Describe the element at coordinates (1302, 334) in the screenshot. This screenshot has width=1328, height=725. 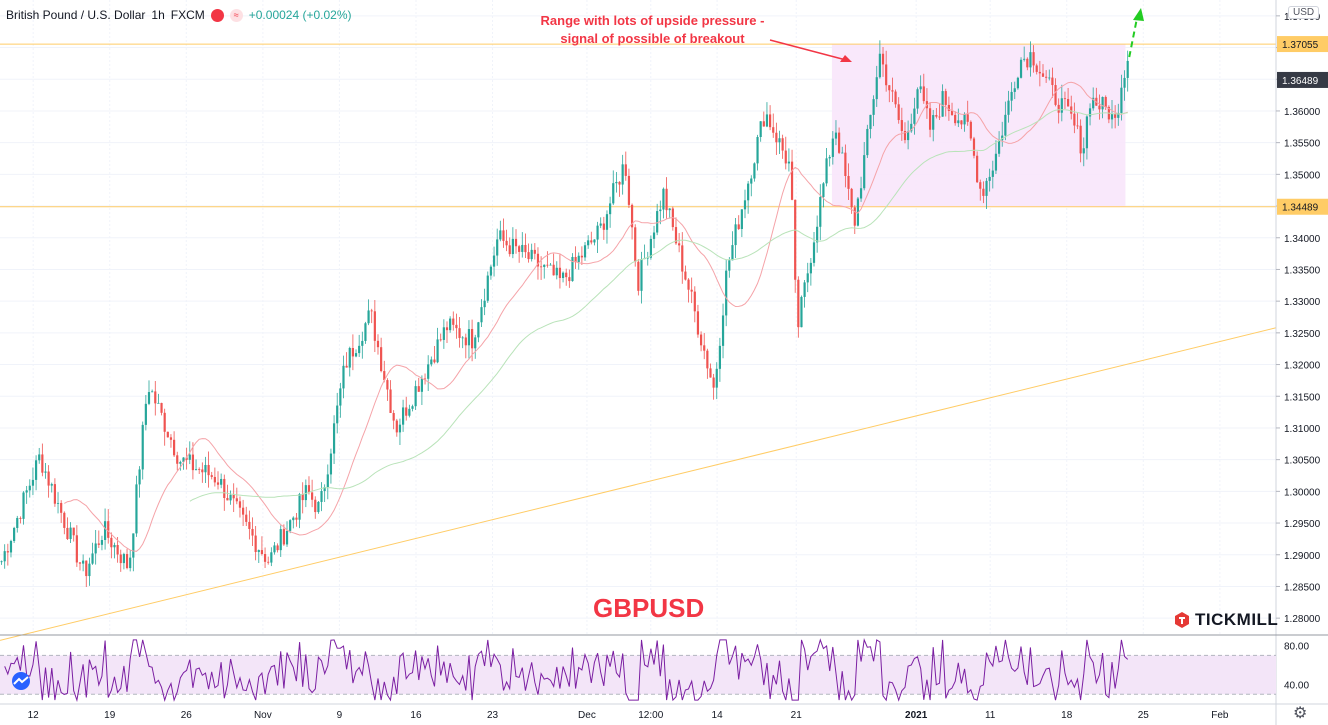
I see `y-tick-label: 1.32500` at that location.